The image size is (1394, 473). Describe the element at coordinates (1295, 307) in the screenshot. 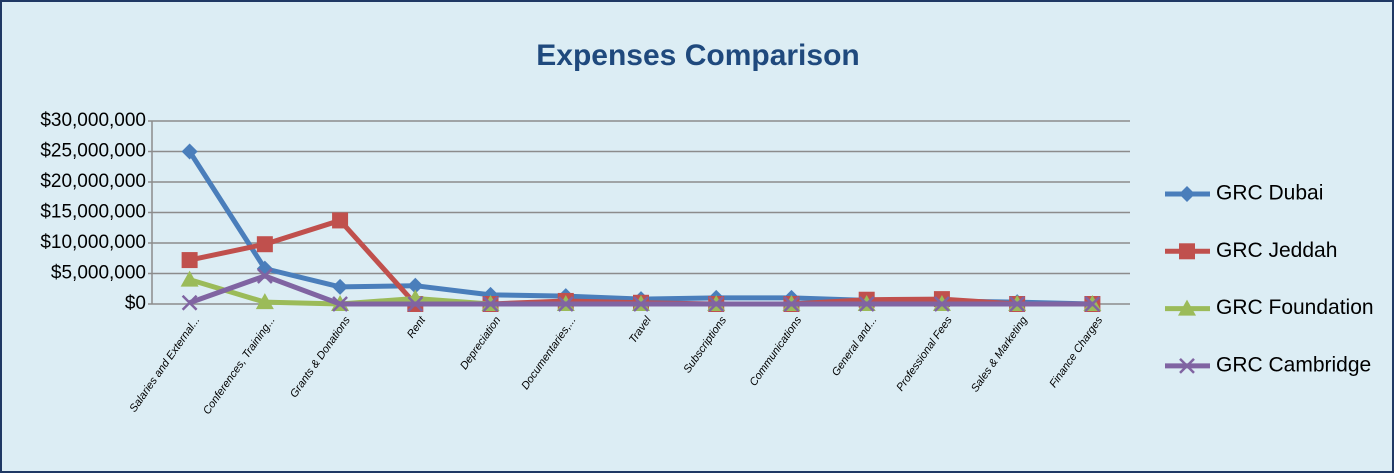

I see `legend-label: GRC Foundation` at that location.